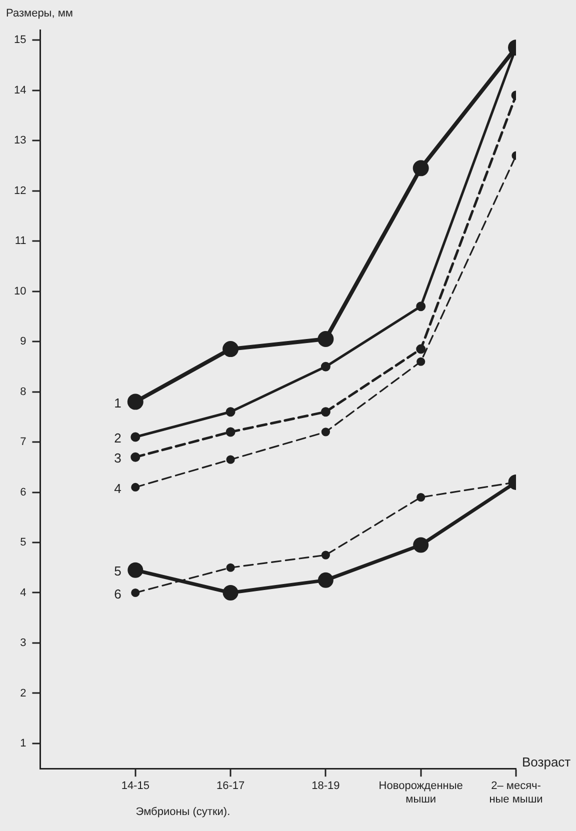 The height and width of the screenshot is (831, 576). What do you see at coordinates (20, 40) in the screenshot?
I see `y-tick-label: 15` at bounding box center [20, 40].